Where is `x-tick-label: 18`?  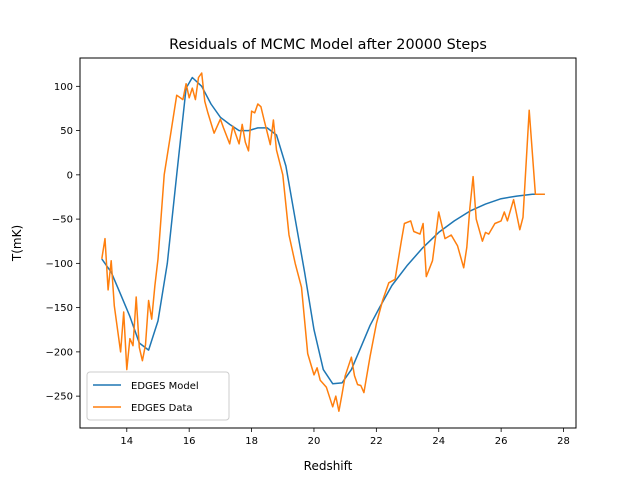 x-tick-label: 18 is located at coordinates (251, 441).